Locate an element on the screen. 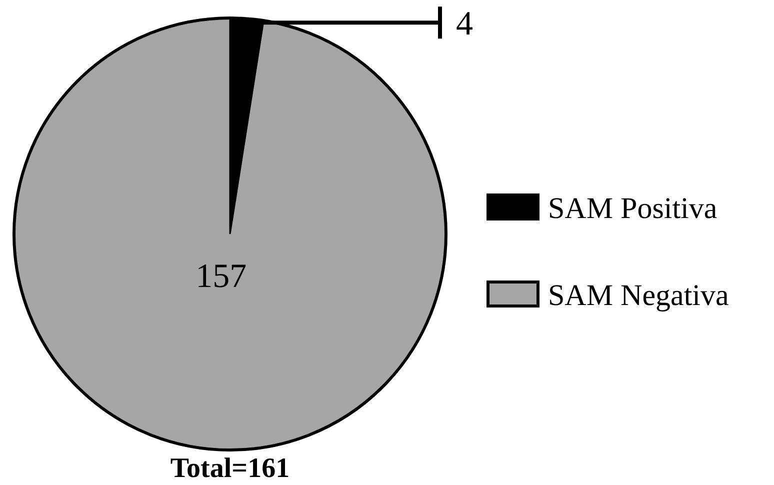 The image size is (774, 485). legend-label: SAM Positiva is located at coordinates (633, 208).